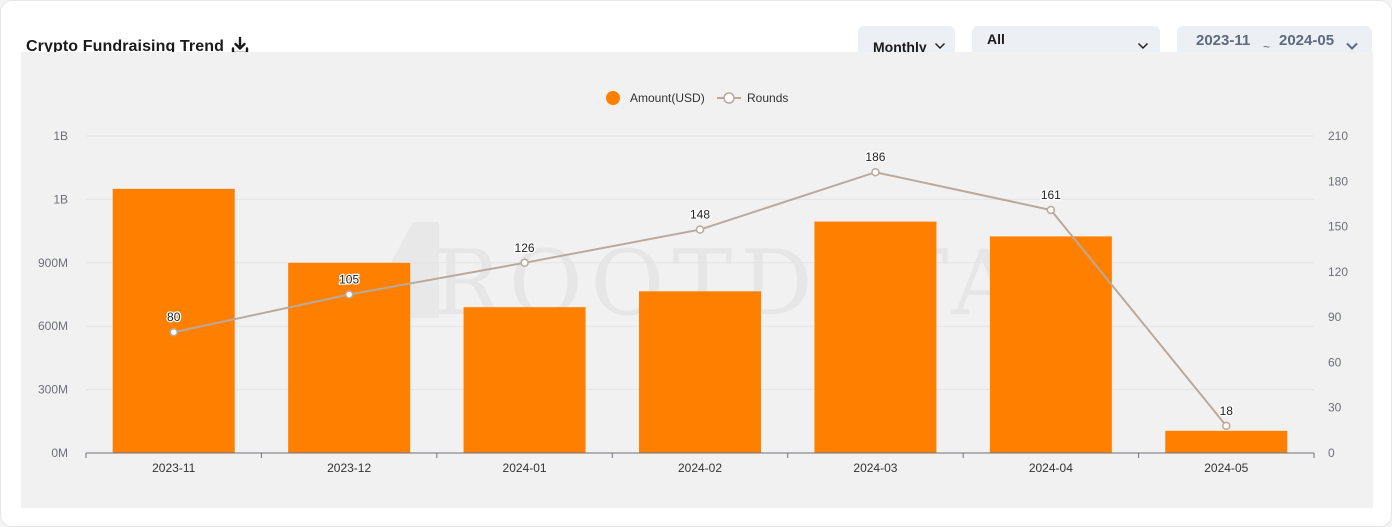 The image size is (1392, 527). I want to click on date-range-end: 2024-05, so click(1307, 40).